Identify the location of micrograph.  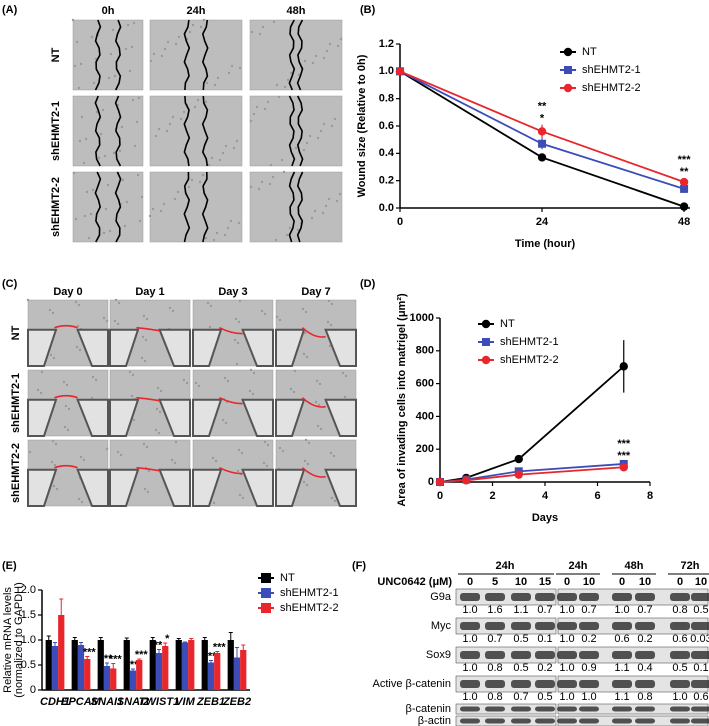
(108, 131).